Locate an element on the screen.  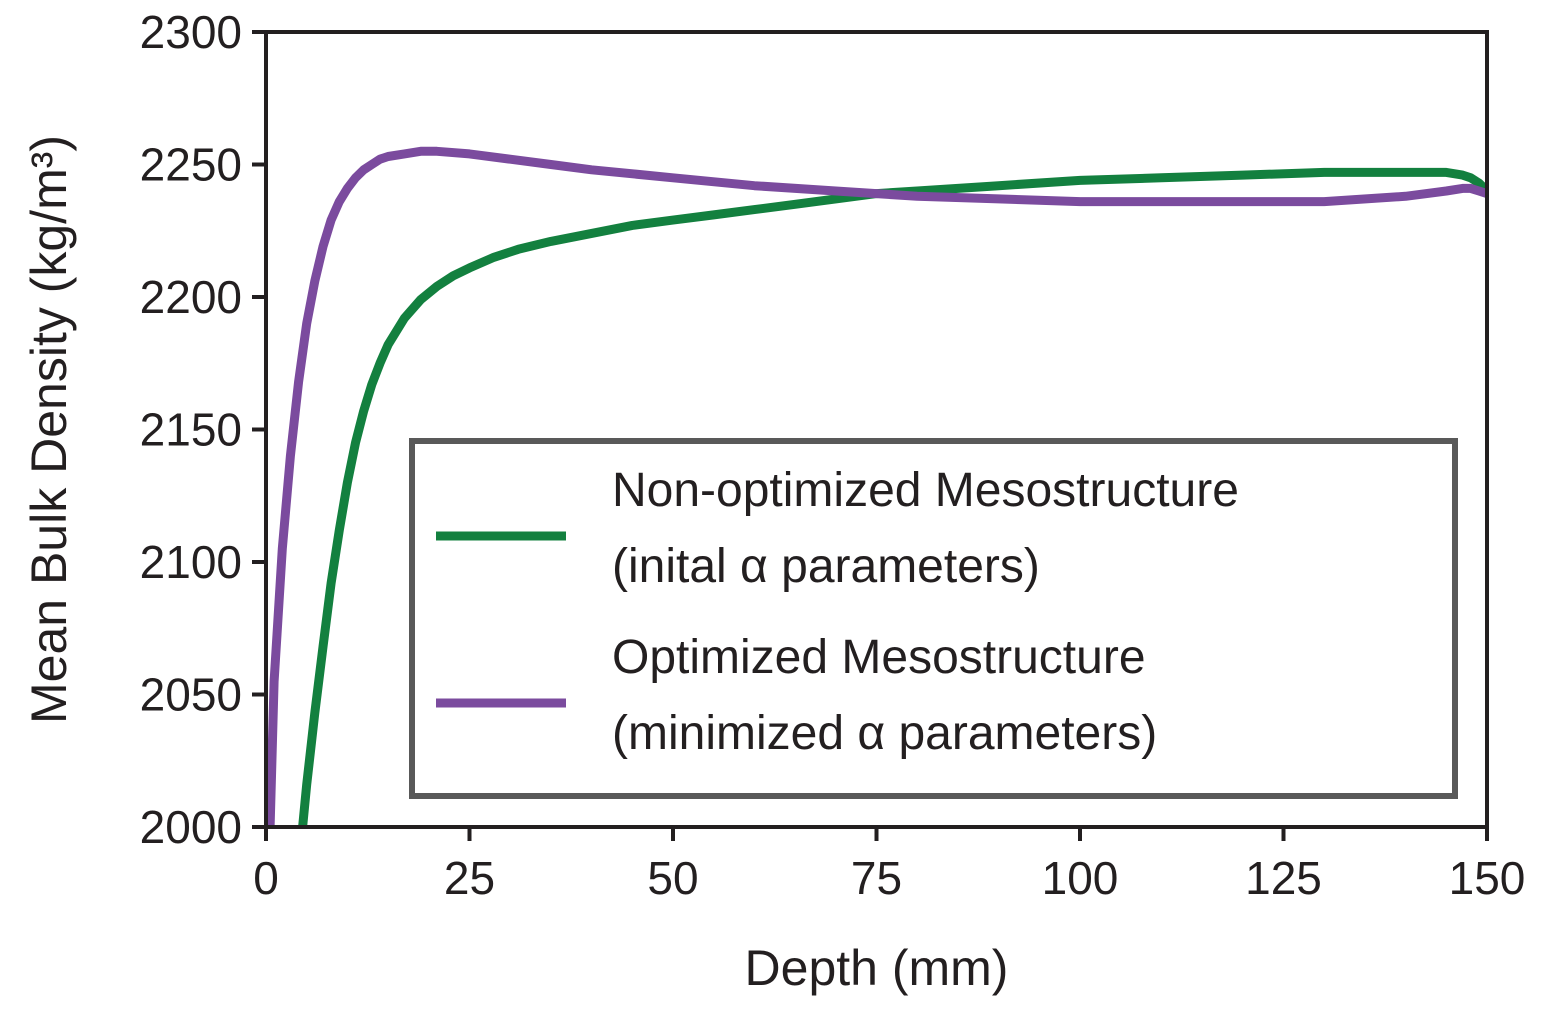
legend-label-2-line-1: Optimized Mesostructure is located at coordinates (879, 657).